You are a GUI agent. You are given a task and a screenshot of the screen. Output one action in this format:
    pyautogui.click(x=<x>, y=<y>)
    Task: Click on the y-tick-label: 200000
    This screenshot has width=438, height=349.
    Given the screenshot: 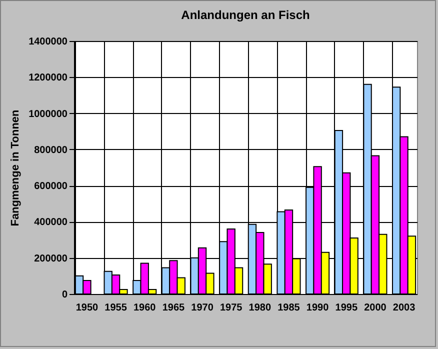 What is the action you would take?
    pyautogui.click(x=51, y=258)
    